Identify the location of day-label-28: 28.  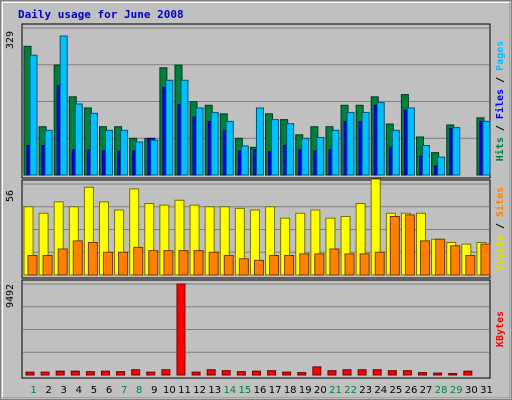
(441, 390).